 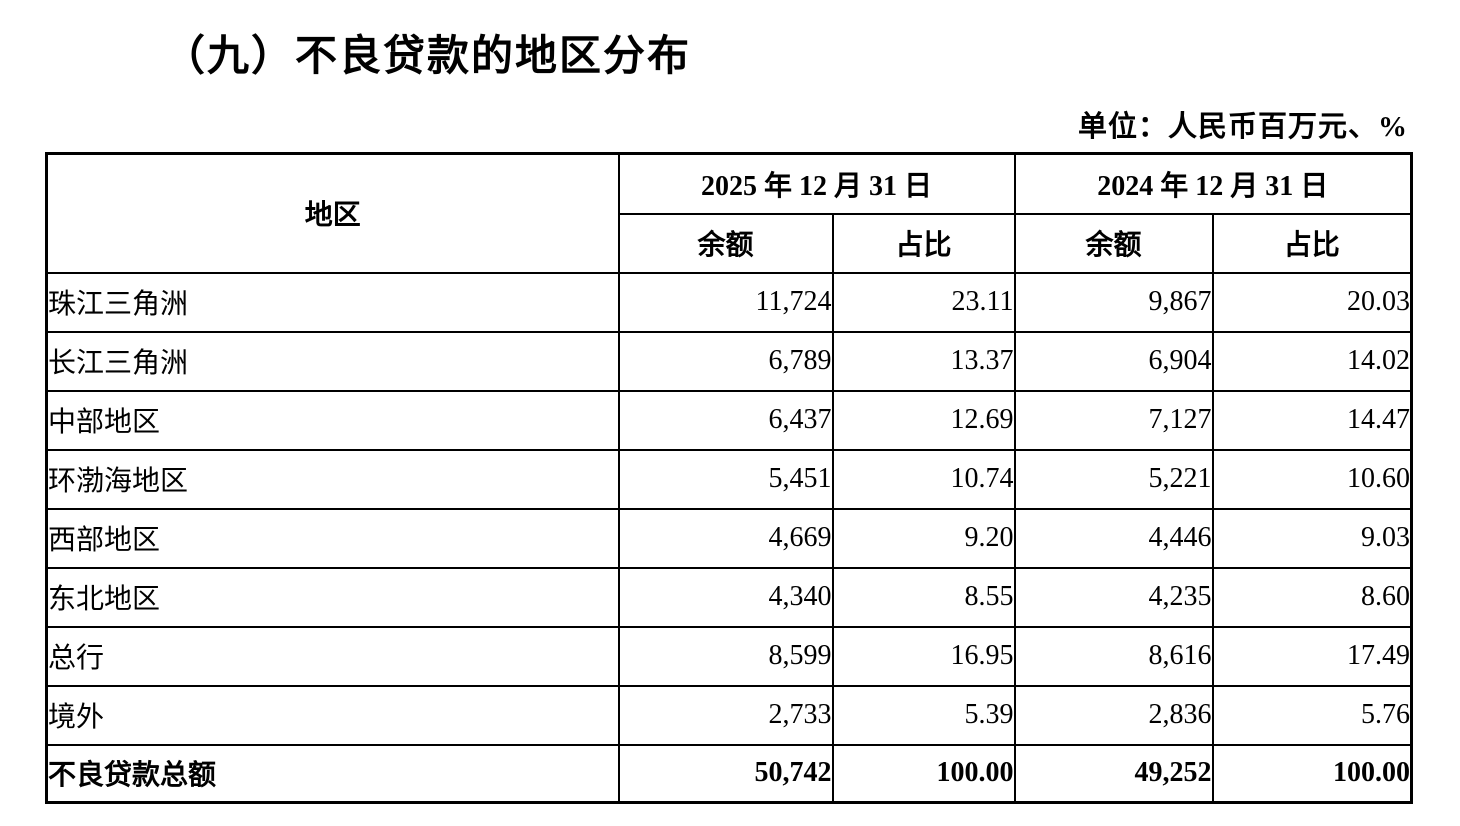 What do you see at coordinates (1312, 479) in the screenshot?
I see `value-2024-share: 10.60` at bounding box center [1312, 479].